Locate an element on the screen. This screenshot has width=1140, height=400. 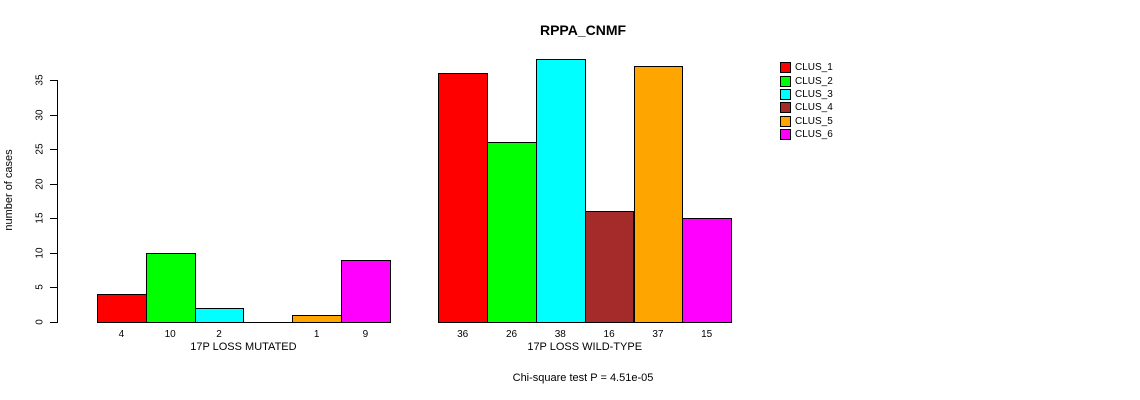
legend-item: CLUS_4 is located at coordinates (806, 107).